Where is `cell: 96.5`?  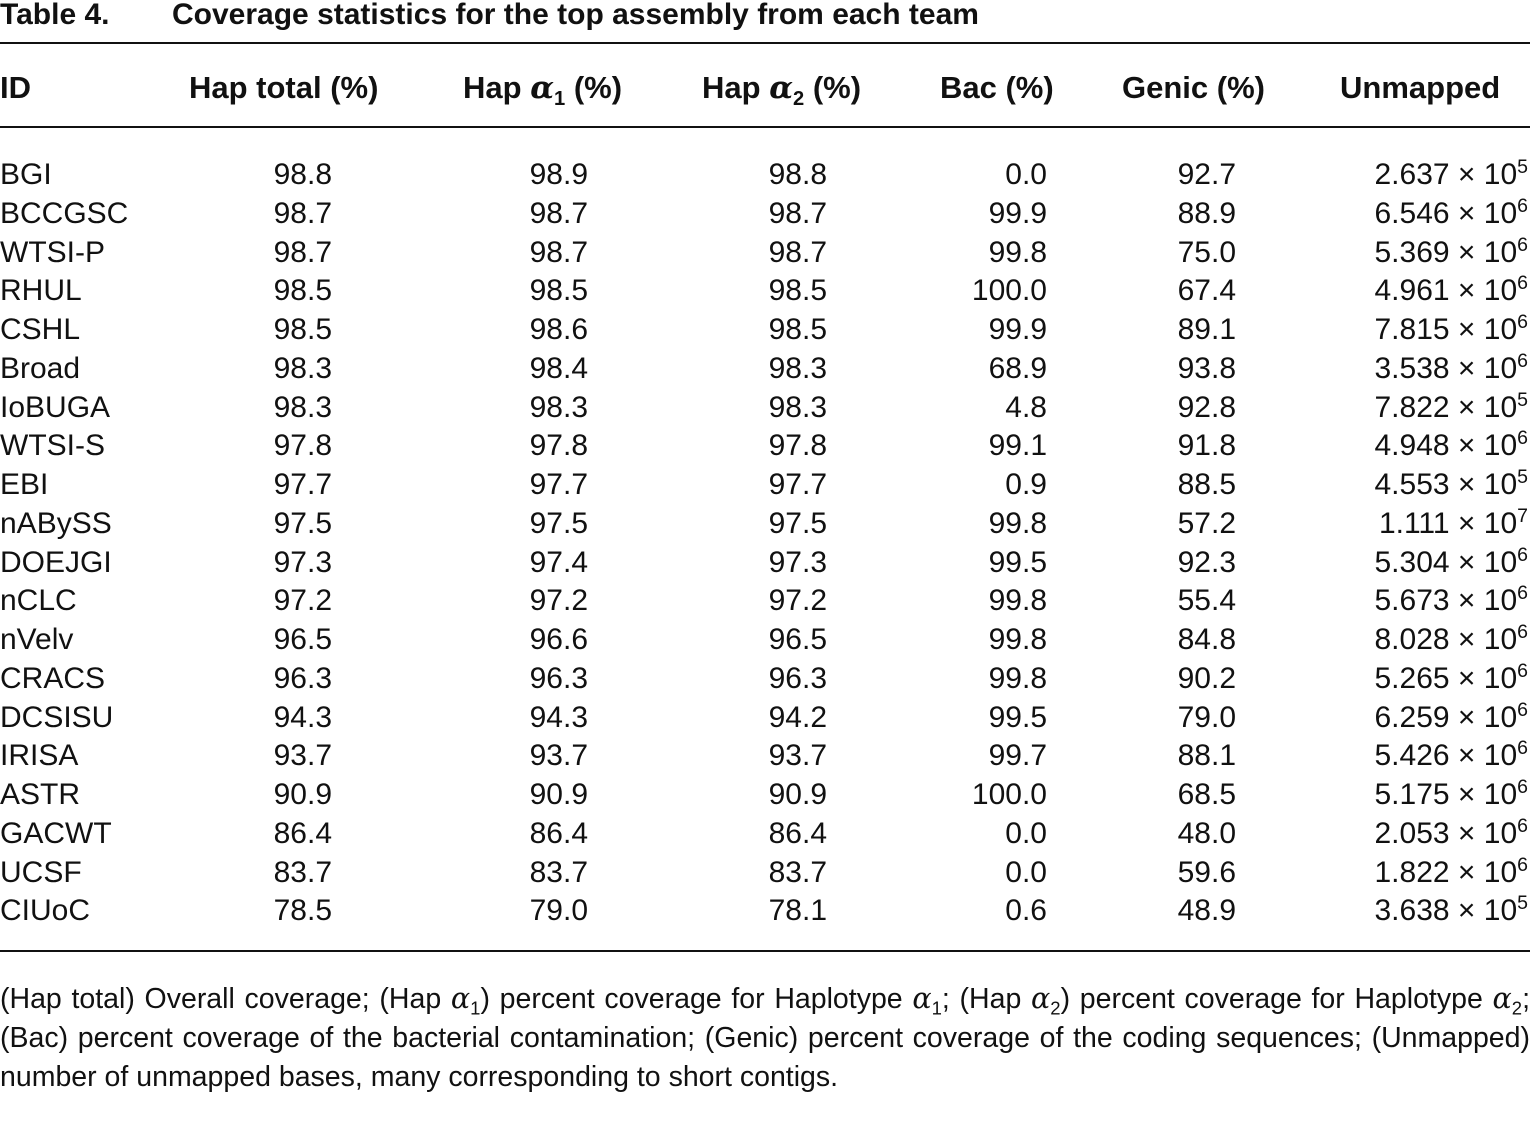 cell: 96.5 is located at coordinates (302, 639).